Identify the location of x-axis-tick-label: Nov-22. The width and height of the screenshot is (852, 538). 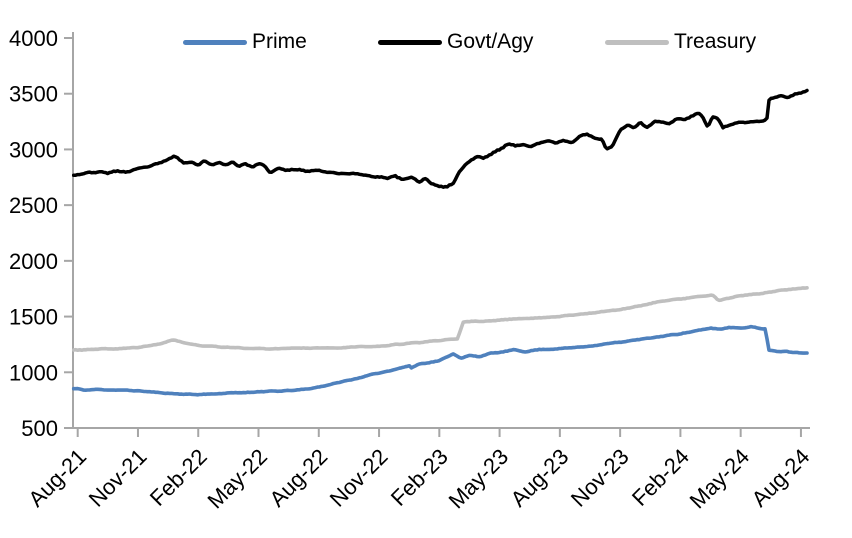
(359, 478).